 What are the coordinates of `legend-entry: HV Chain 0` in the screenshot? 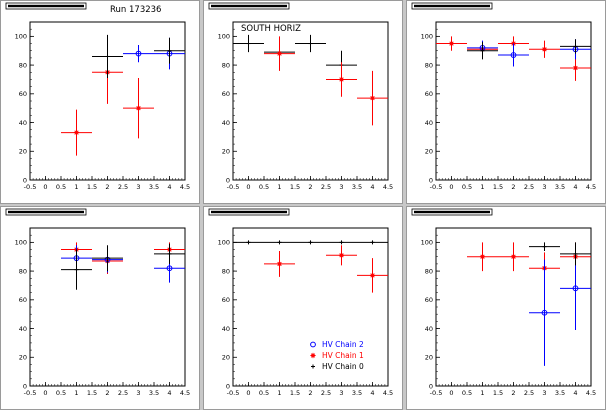 It's located at (337, 366).